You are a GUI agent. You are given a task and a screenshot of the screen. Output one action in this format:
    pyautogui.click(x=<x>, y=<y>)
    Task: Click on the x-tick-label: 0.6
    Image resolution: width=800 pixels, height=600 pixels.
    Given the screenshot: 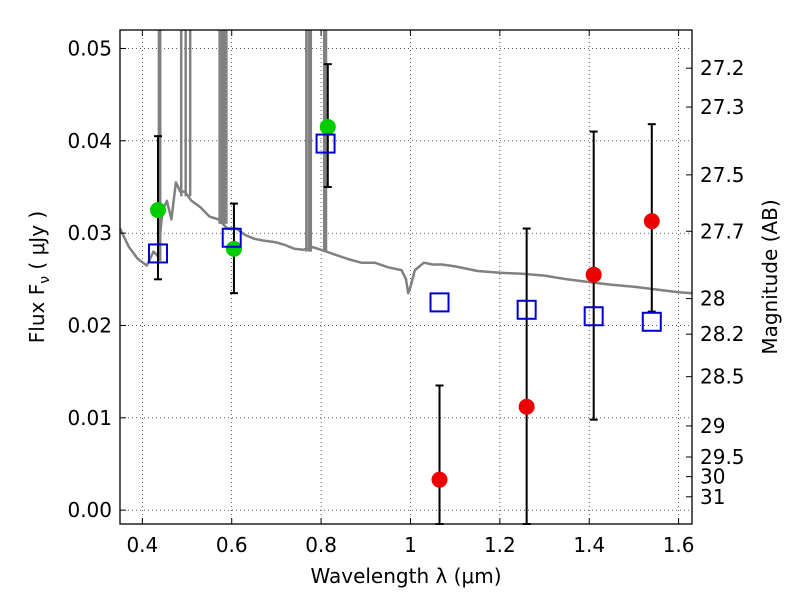 What is the action you would take?
    pyautogui.click(x=232, y=545)
    